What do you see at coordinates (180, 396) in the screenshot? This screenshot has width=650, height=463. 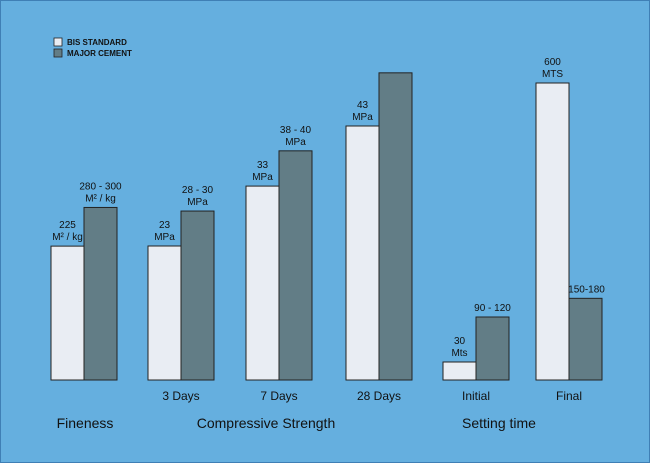 I see `category-label-1: 3 Days` at bounding box center [180, 396].